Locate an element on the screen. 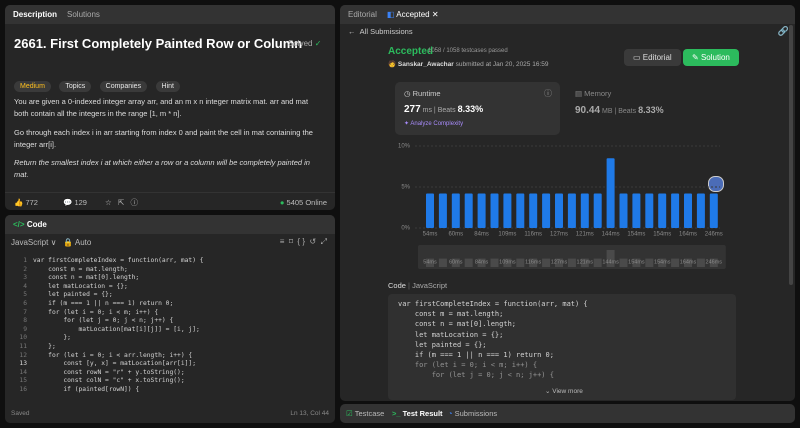 This screenshot has width=800, height=428. line-number: 3 is located at coordinates (25, 278).